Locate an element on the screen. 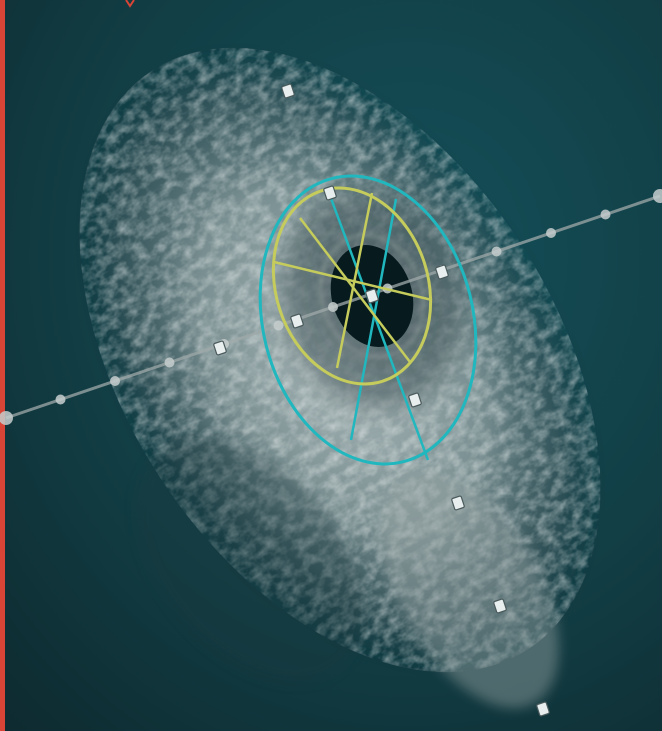 The width and height of the screenshot is (662, 731). vessel-contour is located at coordinates (368, 320).